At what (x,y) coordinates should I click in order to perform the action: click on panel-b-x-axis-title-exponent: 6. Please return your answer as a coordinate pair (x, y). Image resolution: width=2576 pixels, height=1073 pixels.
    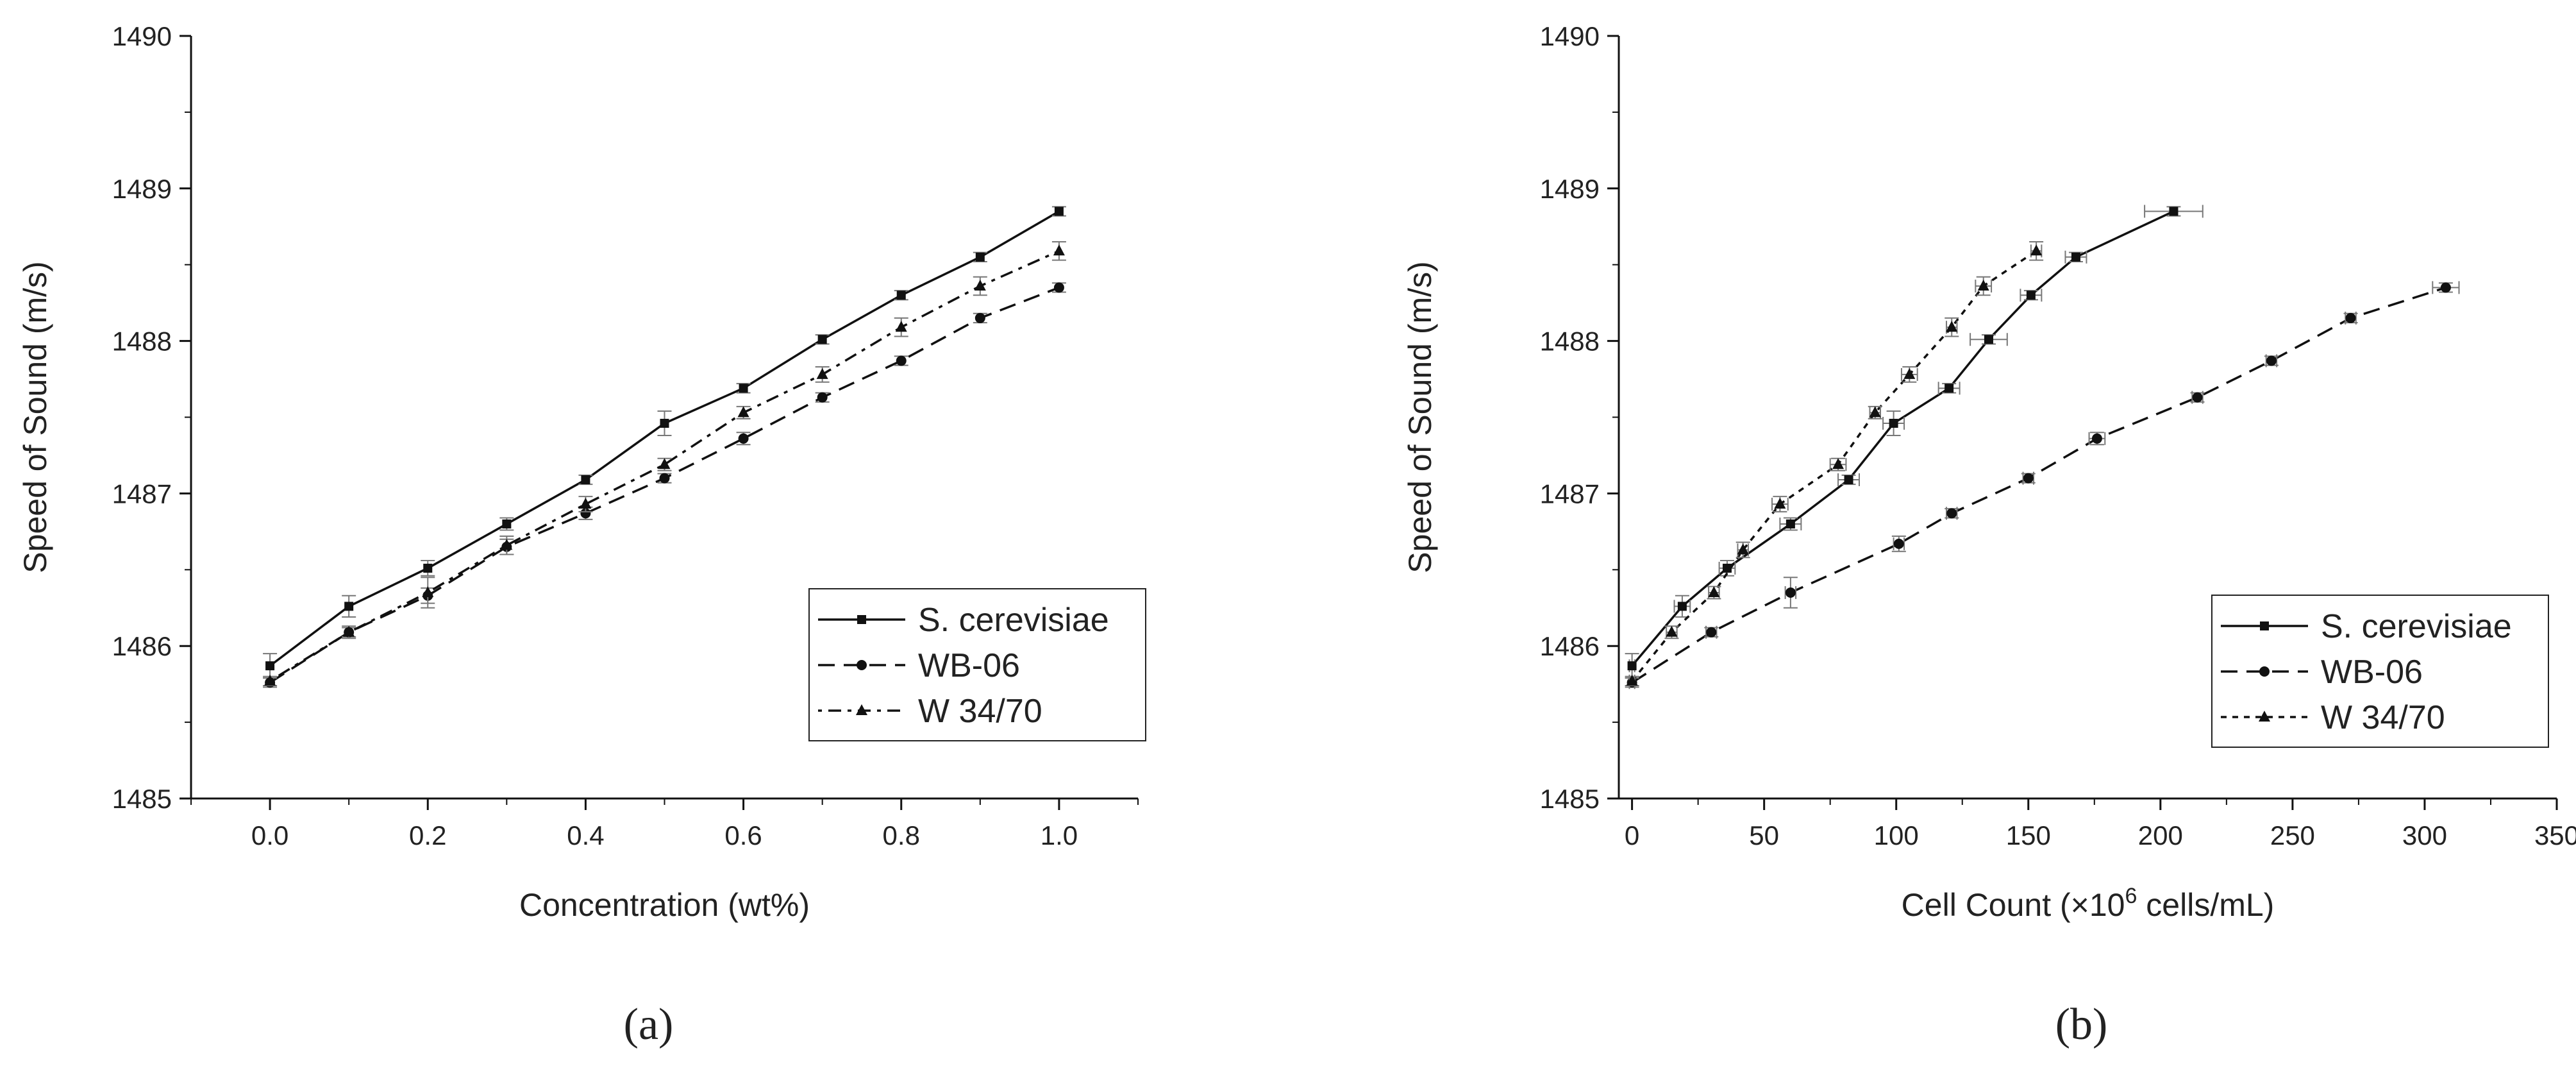
    Looking at the image, I should click on (2131, 896).